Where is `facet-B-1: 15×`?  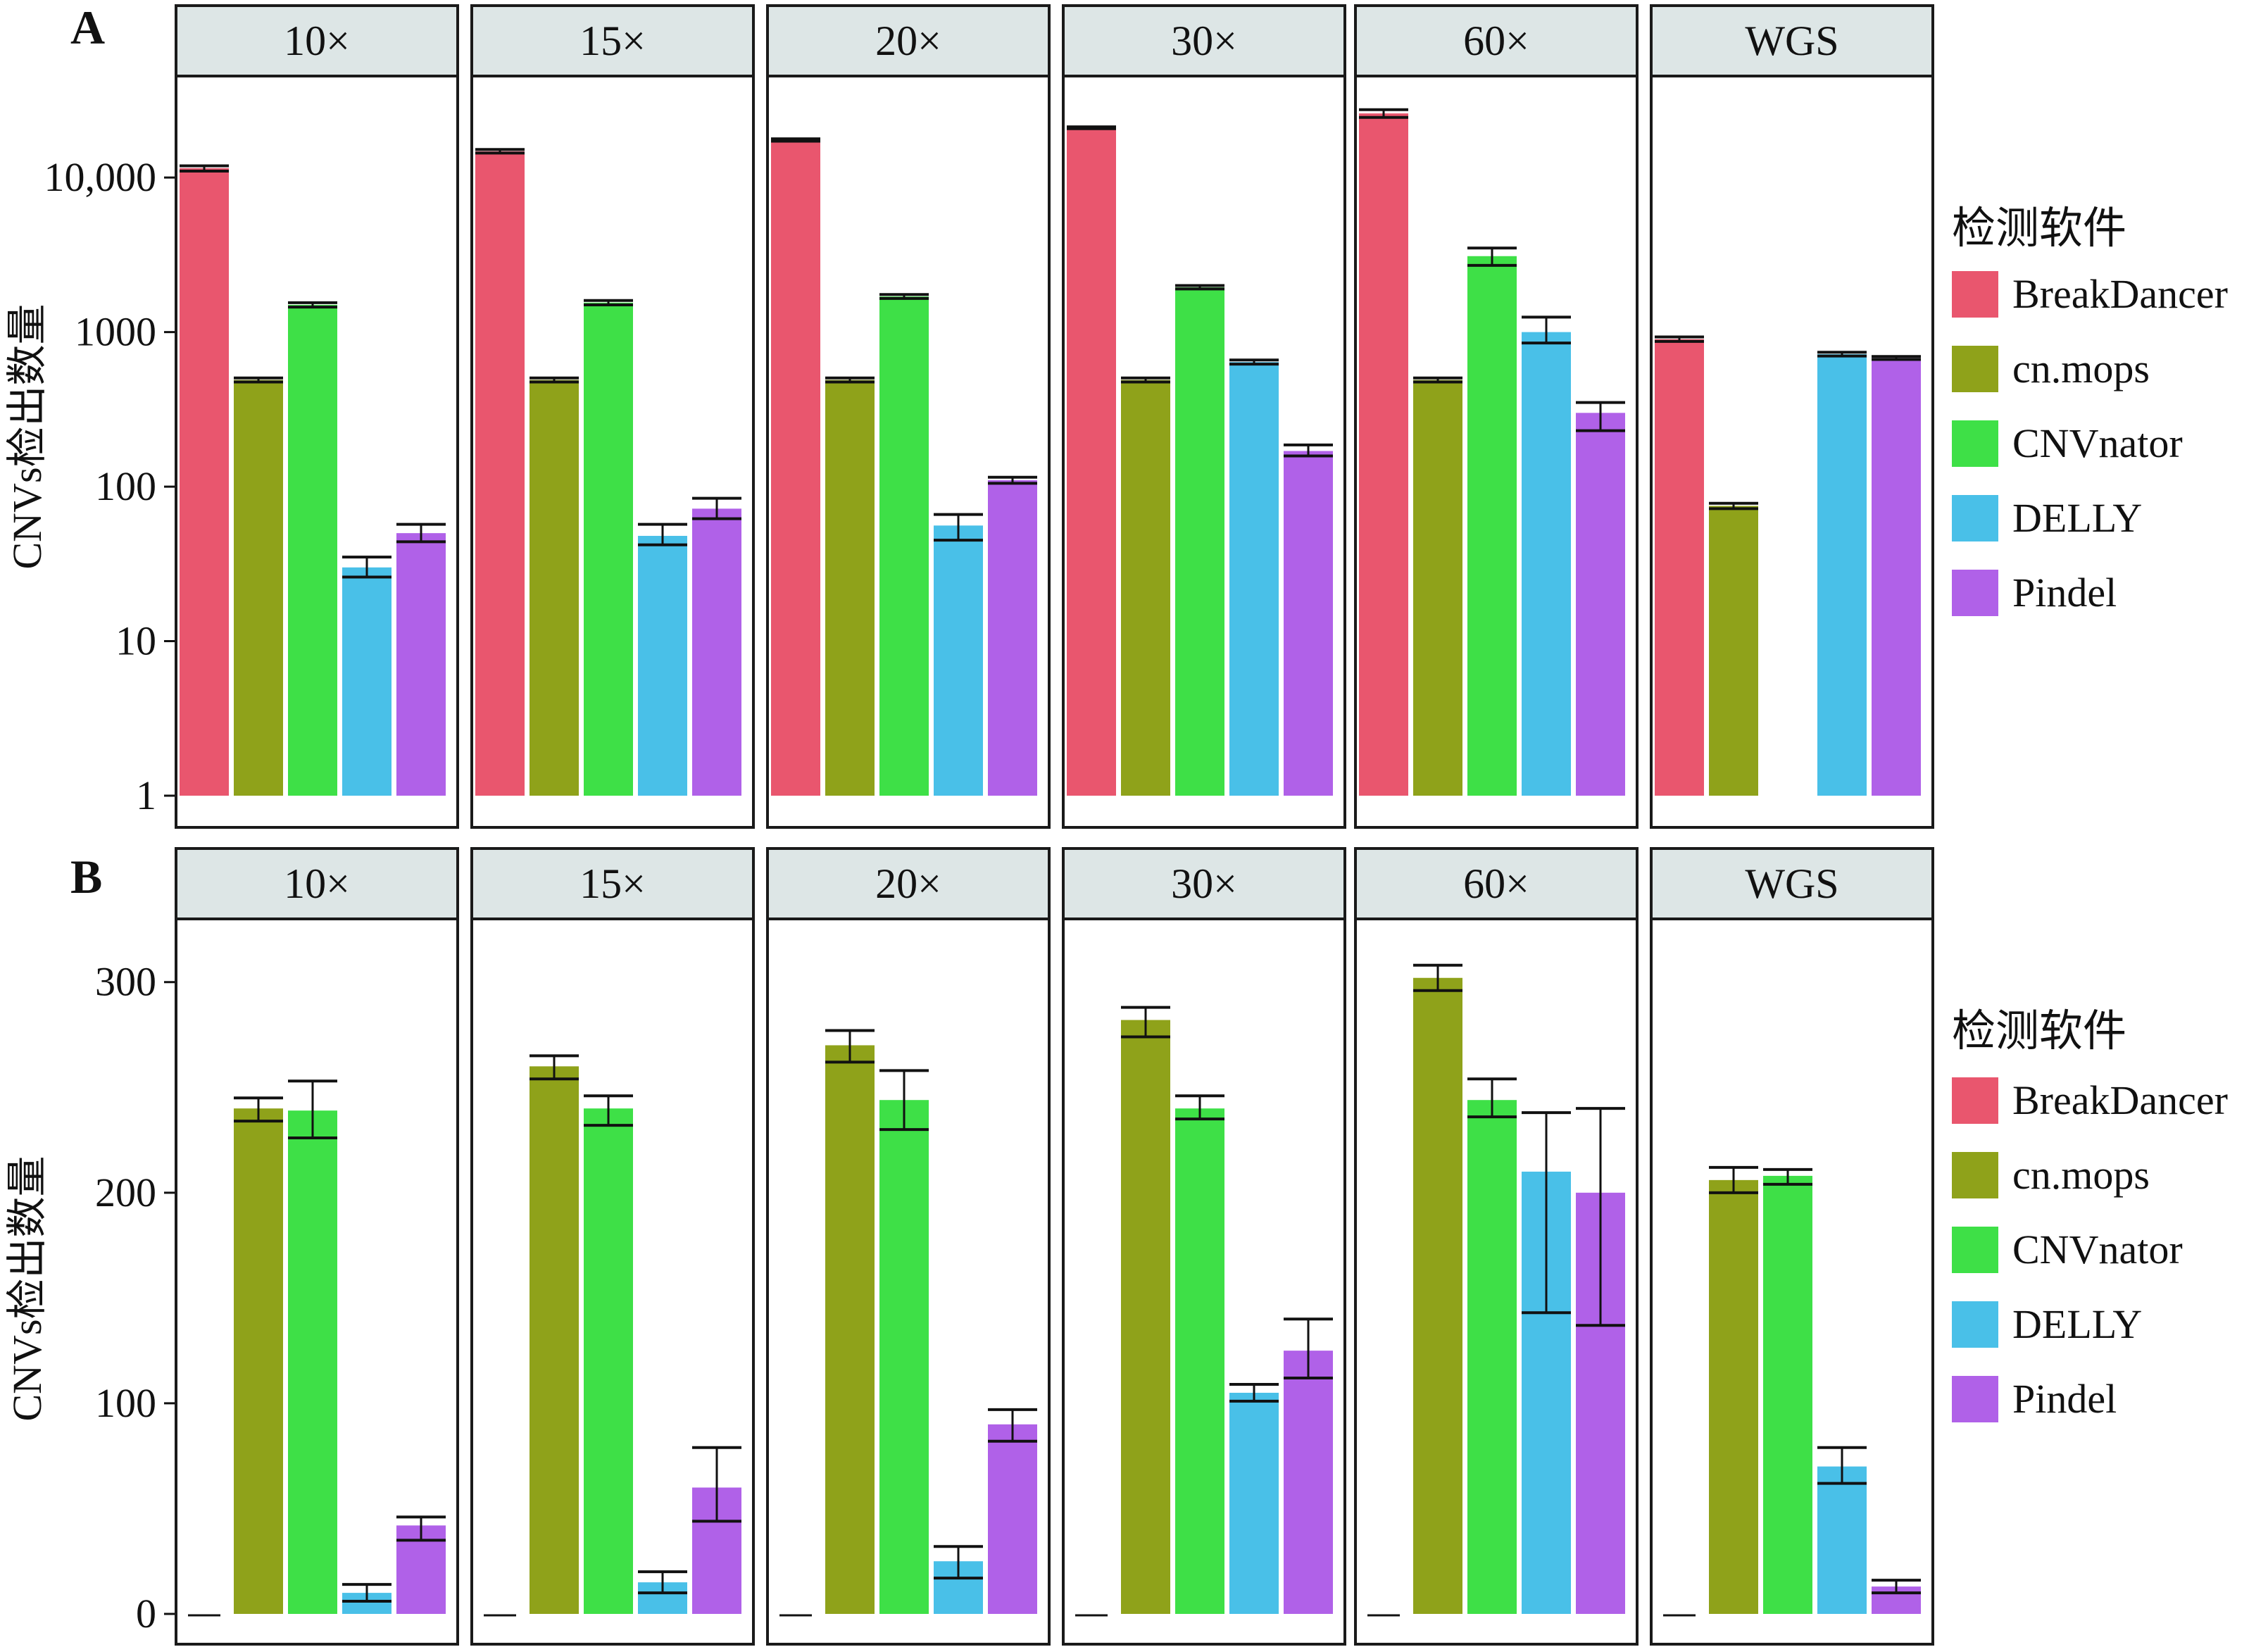
facet-B-1: 15× is located at coordinates (612, 1246).